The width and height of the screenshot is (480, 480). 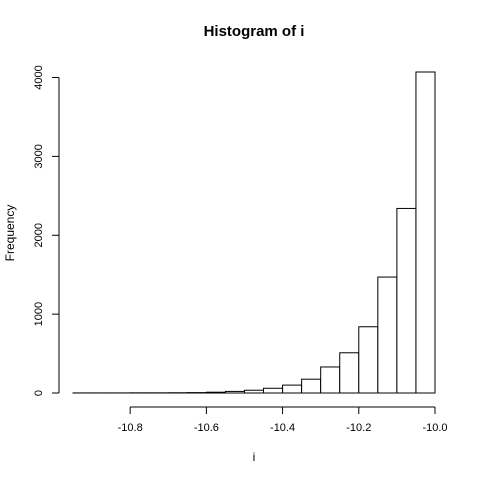 What do you see at coordinates (39, 235) in the screenshot?
I see `y-tick-label: 2000` at bounding box center [39, 235].